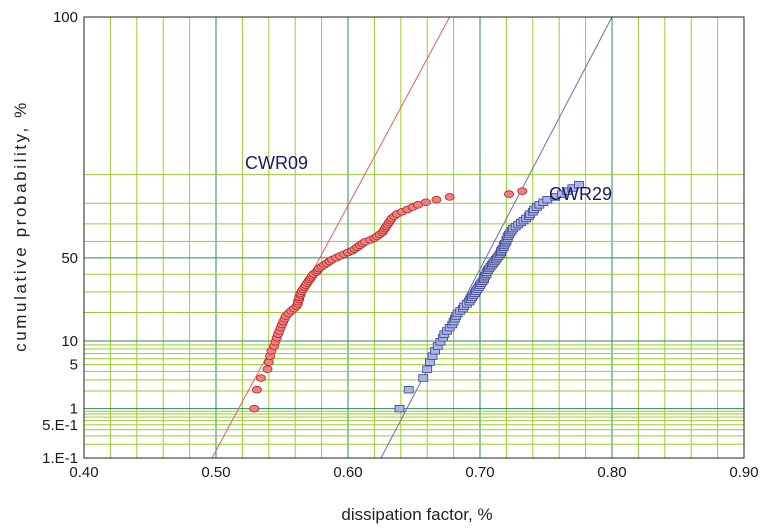  What do you see at coordinates (479, 472) in the screenshot?
I see `x-tick-label: 0.70` at bounding box center [479, 472].